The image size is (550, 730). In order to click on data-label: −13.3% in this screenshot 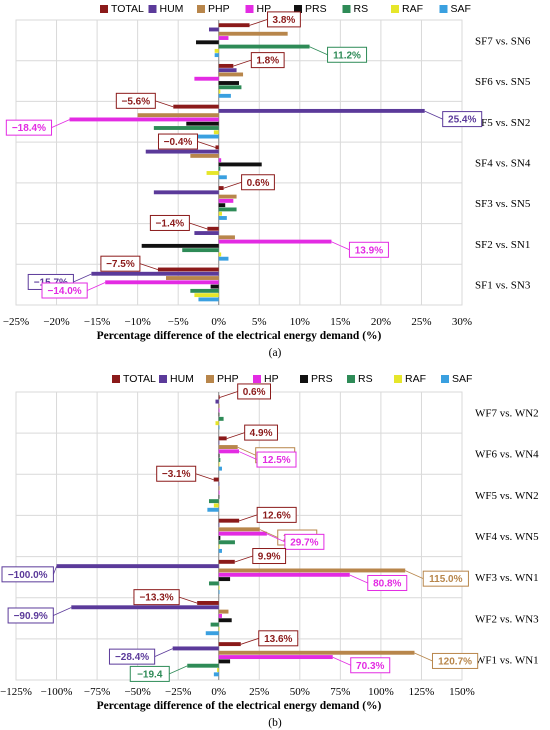, I will do `click(165, 597)`.